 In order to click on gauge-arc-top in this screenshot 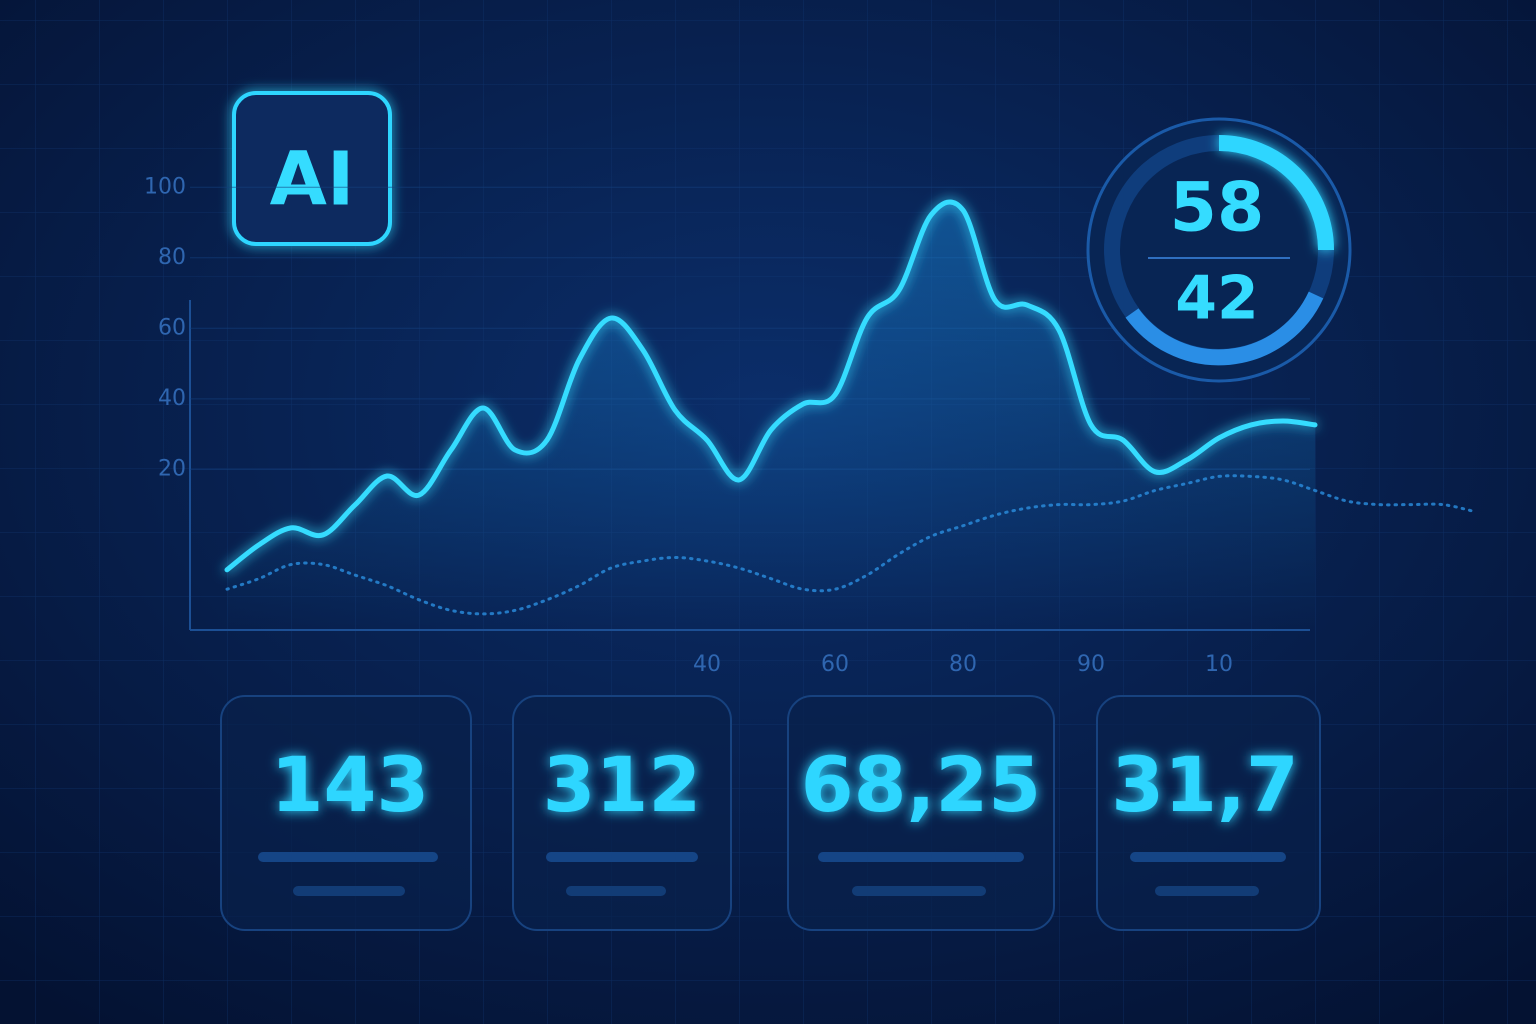, I will do `click(1276, 193)`.